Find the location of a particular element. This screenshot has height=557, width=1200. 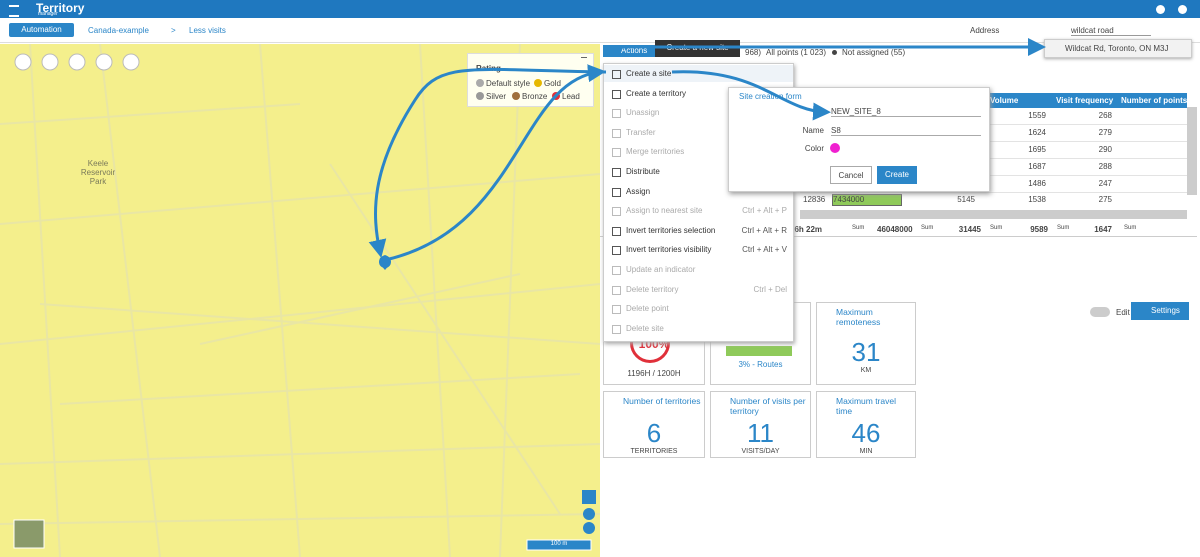

menu-item: Transfer is located at coordinates (641, 132).